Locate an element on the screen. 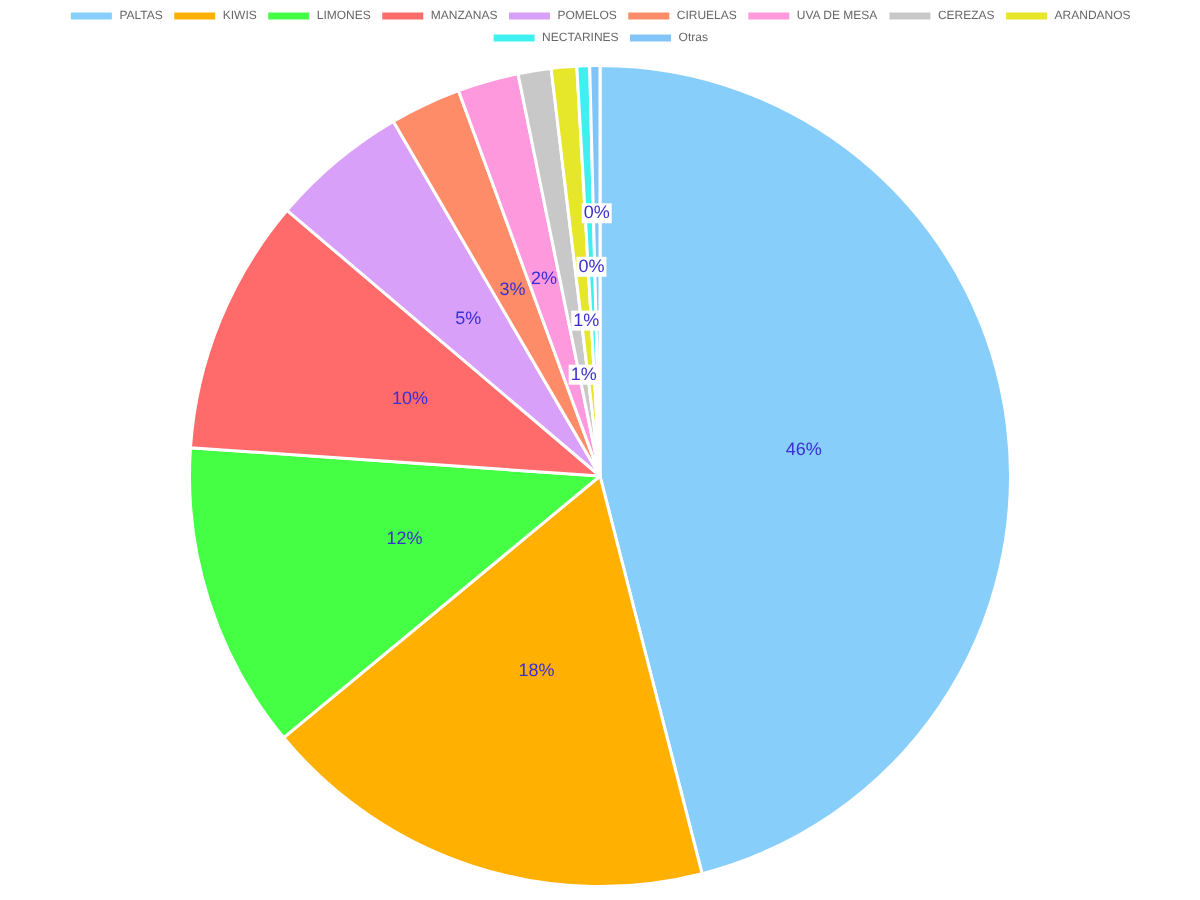 This screenshot has width=1200, height=900. data-label: 10% is located at coordinates (409, 397).